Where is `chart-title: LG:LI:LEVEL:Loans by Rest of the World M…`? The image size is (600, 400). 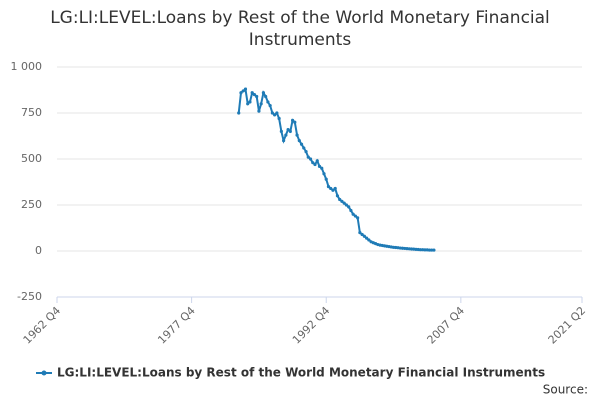 chart-title: LG:LI:LEVEL:Loans by Rest of the World M… is located at coordinates (300, 29).